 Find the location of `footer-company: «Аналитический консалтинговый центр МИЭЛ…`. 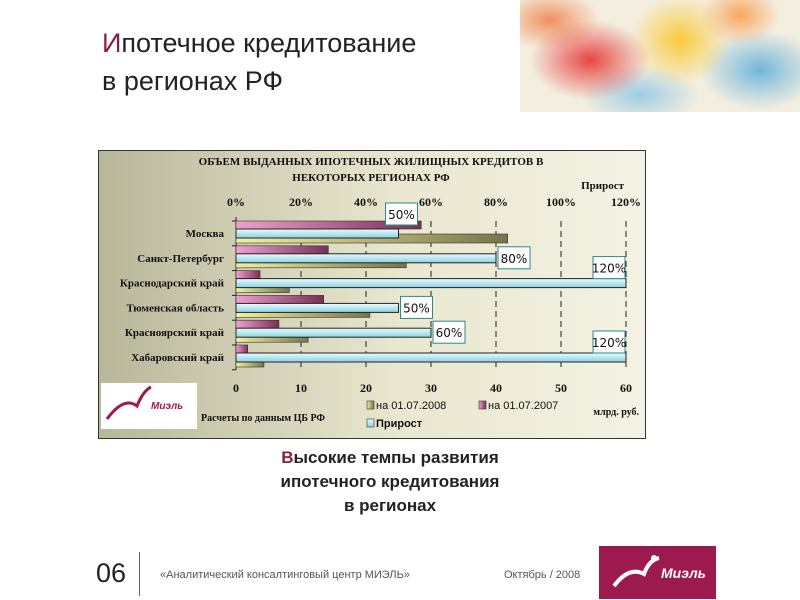

footer-company: «Аналитический консалтинговый центр МИЭЛ… is located at coordinates (285, 575).